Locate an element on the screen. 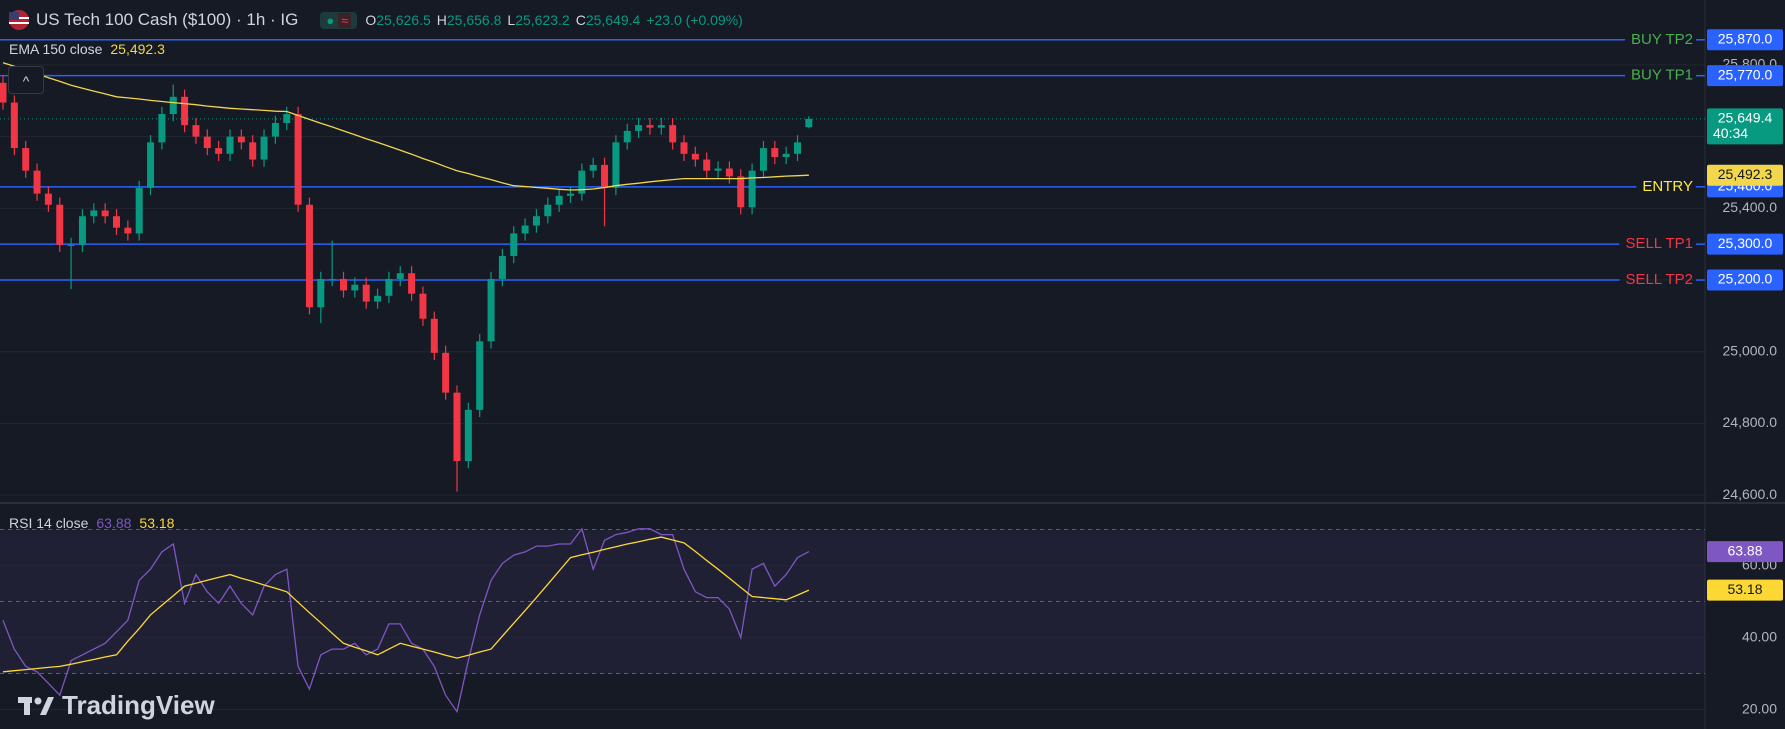  y-tick-label: 25,000.0 is located at coordinates (1750, 350).